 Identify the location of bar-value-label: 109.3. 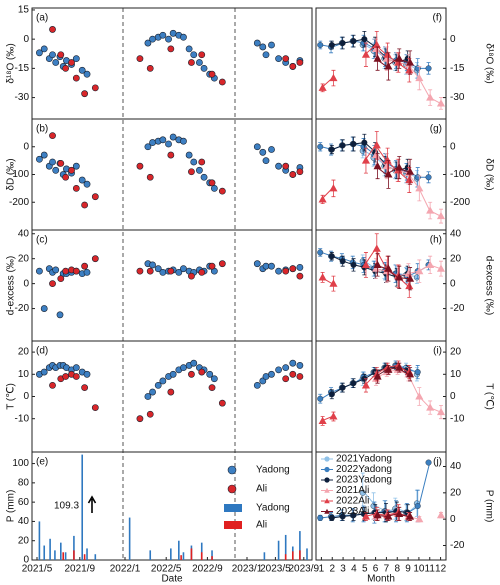
(66, 506).